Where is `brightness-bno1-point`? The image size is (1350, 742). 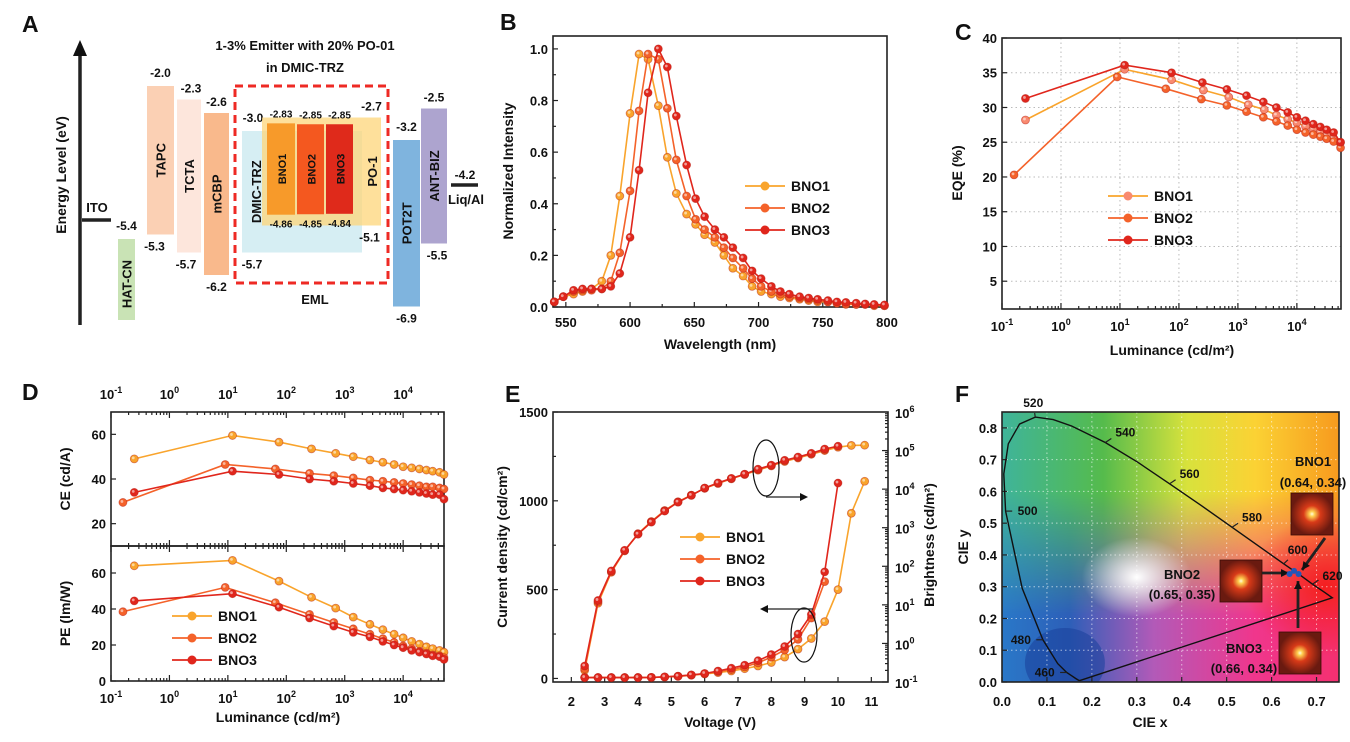
brightness-bno1-point is located at coordinates (851, 445).